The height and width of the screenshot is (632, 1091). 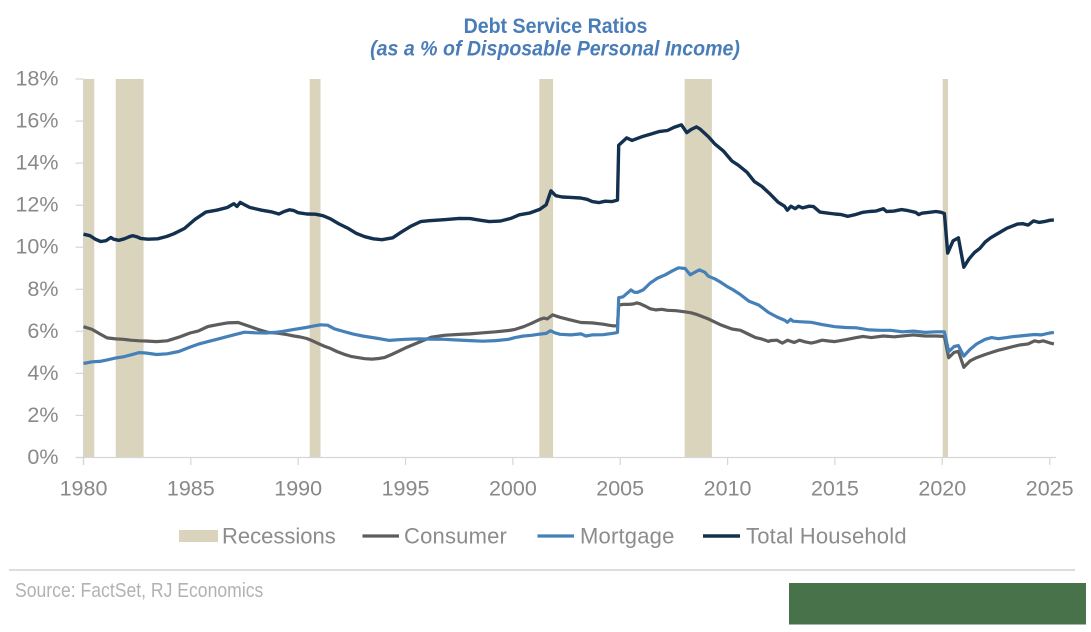 What do you see at coordinates (835, 489) in the screenshot?
I see `svg-text: 2015` at bounding box center [835, 489].